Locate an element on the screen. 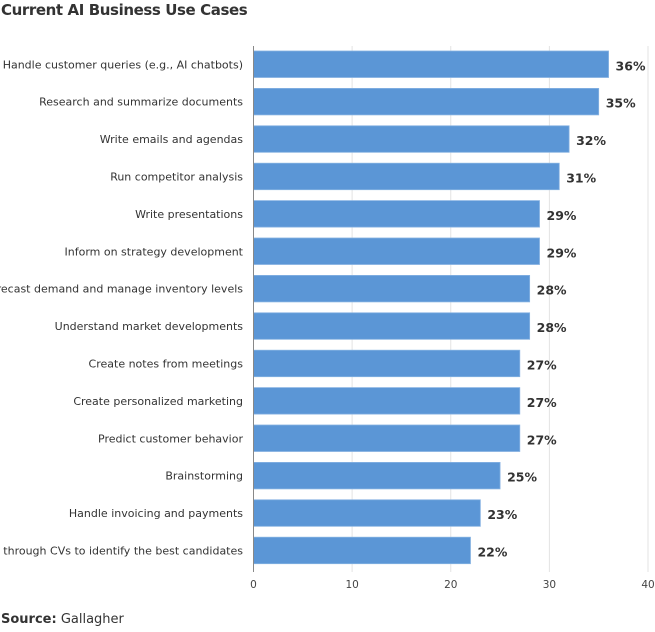  category-label: Run competitor analysis is located at coordinates (176, 176).